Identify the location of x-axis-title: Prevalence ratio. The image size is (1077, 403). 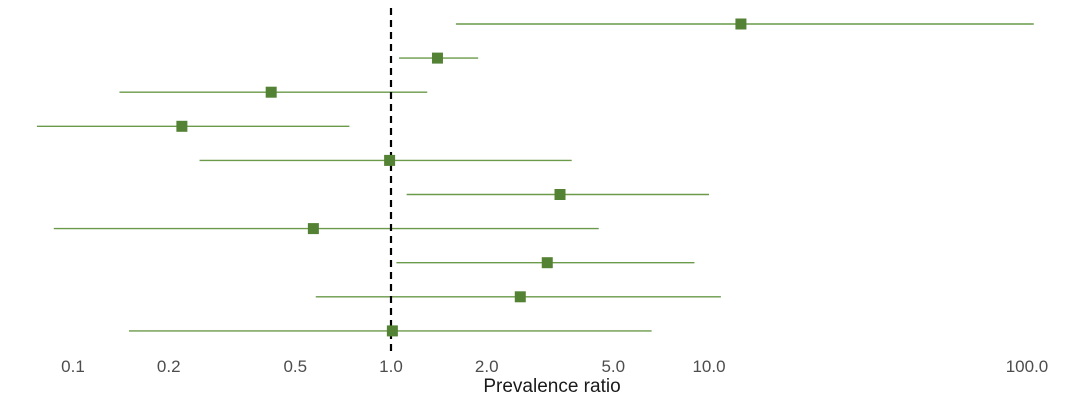
(551, 386).